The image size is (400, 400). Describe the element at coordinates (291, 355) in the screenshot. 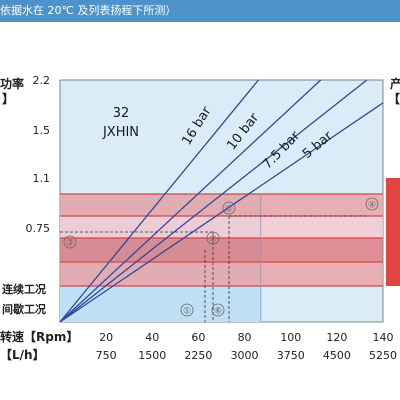

I see `flow-tick-label: 3750` at that location.